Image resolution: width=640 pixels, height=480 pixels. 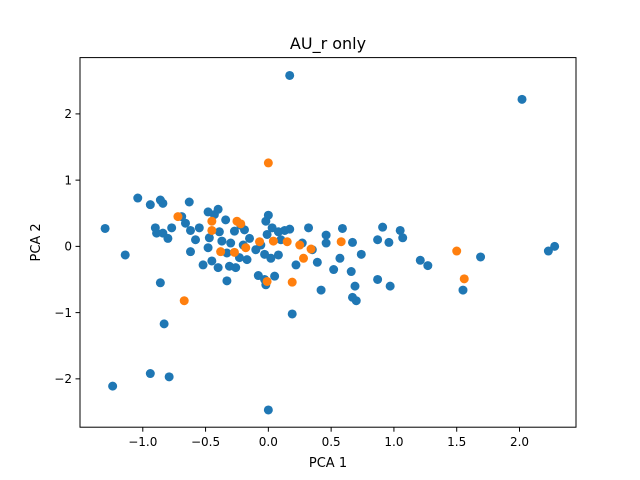 What do you see at coordinates (456, 442) in the screenshot?
I see `x-tick-label: 1.5` at bounding box center [456, 442].